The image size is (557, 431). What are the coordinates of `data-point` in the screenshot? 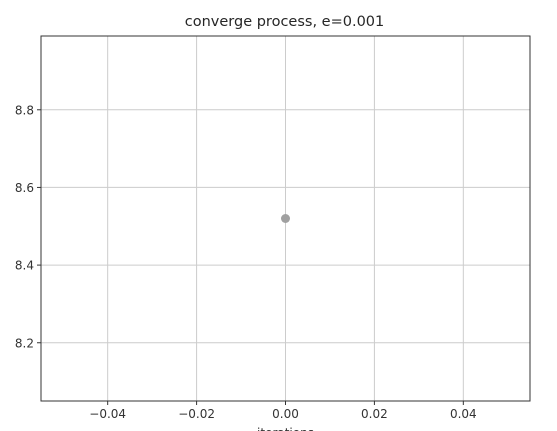 It's located at (285, 218).